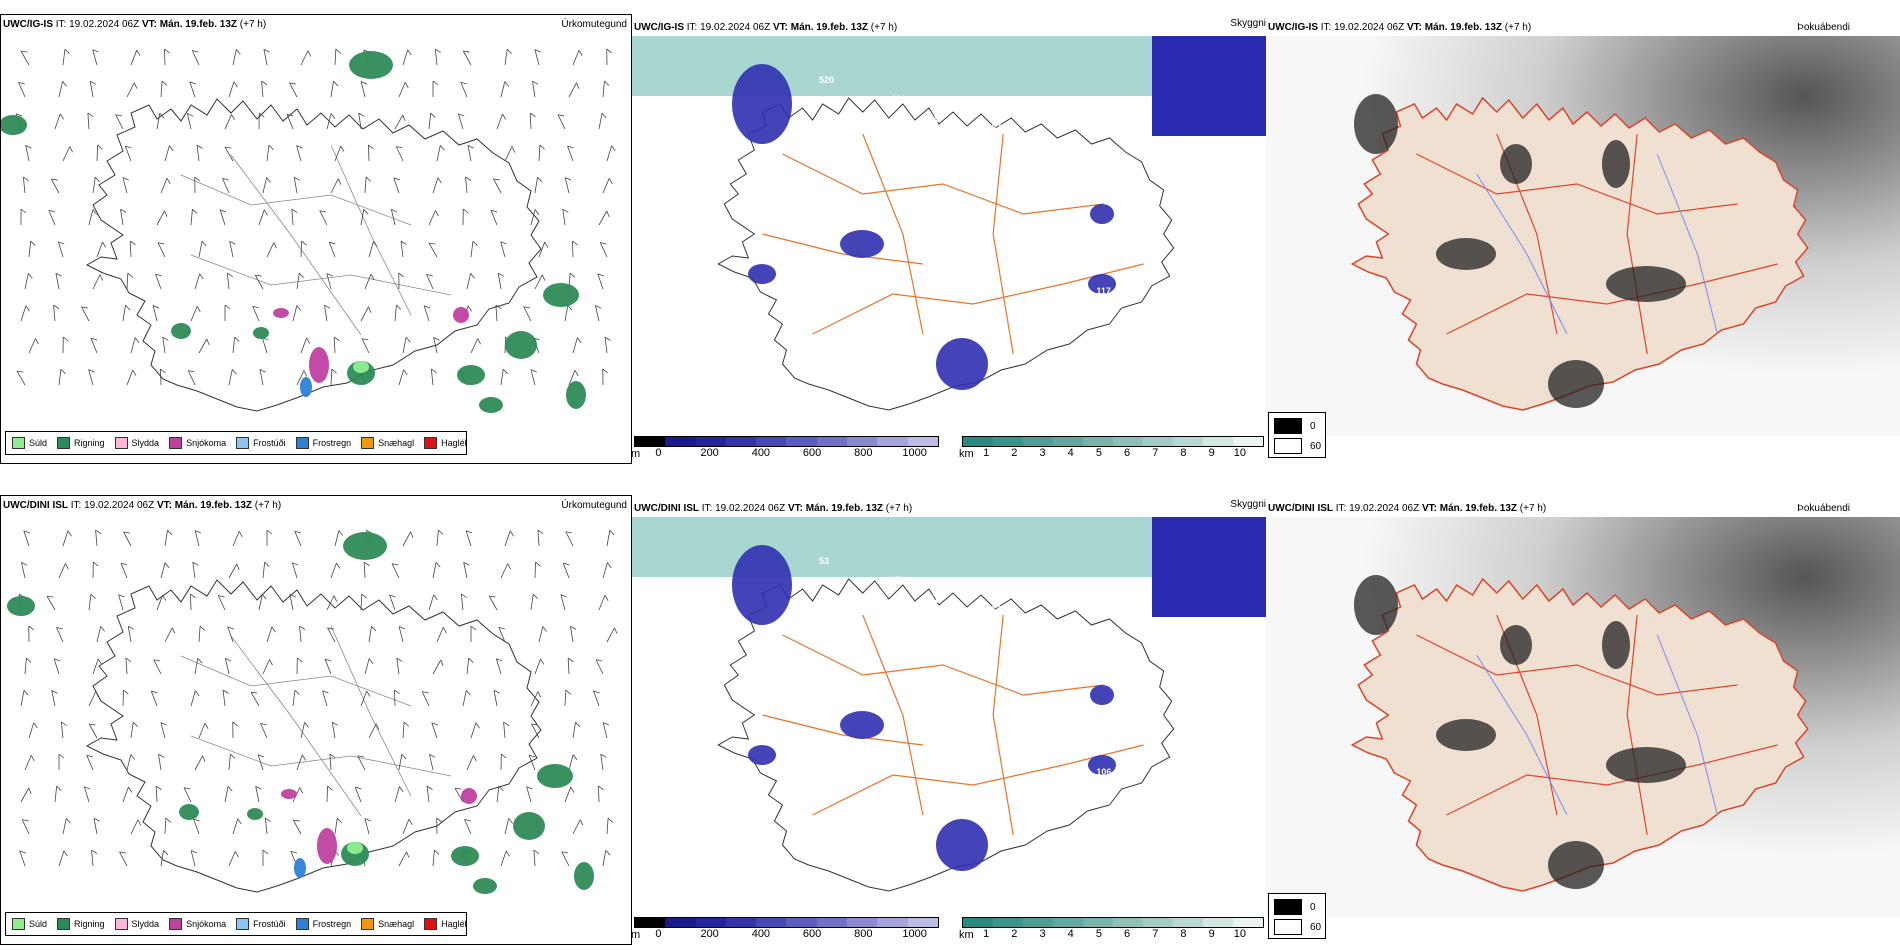 This screenshot has height=950, width=1900. I want to click on legend-label: Slydda, so click(145, 443).